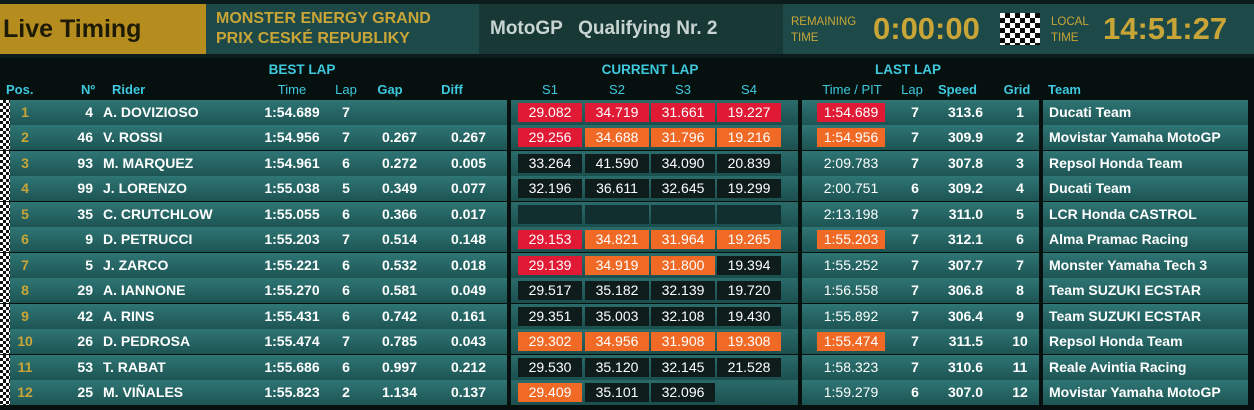  I want to click on sector-2-time: 35.101, so click(617, 392).